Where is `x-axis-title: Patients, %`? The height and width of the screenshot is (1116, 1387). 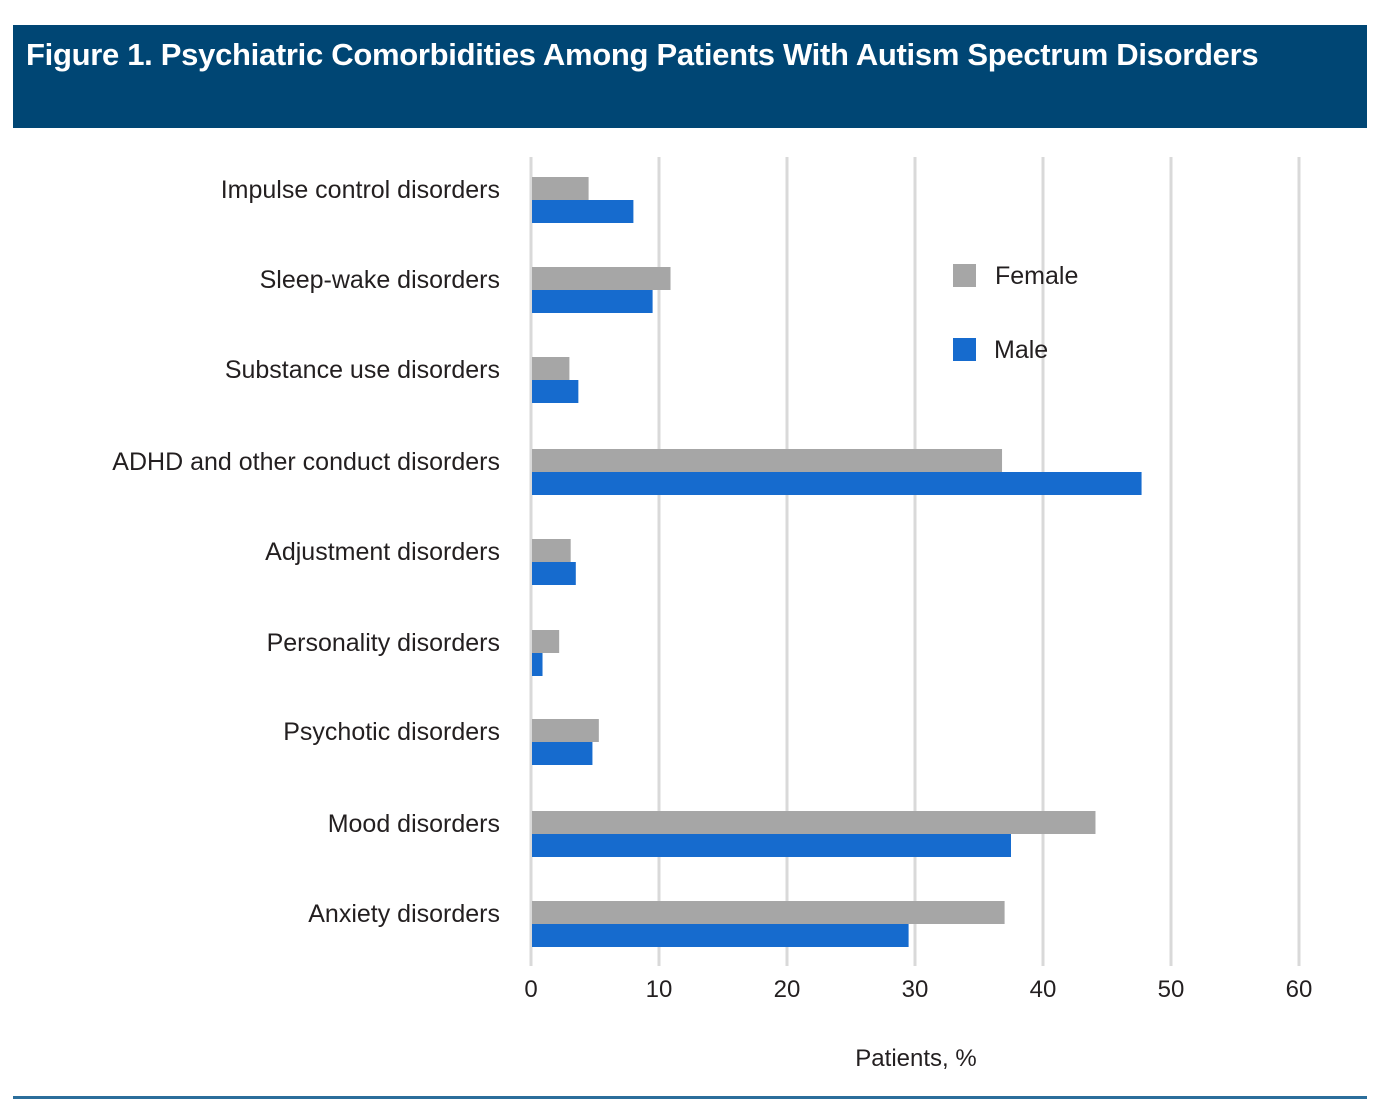 x-axis-title: Patients, % is located at coordinates (915, 1058).